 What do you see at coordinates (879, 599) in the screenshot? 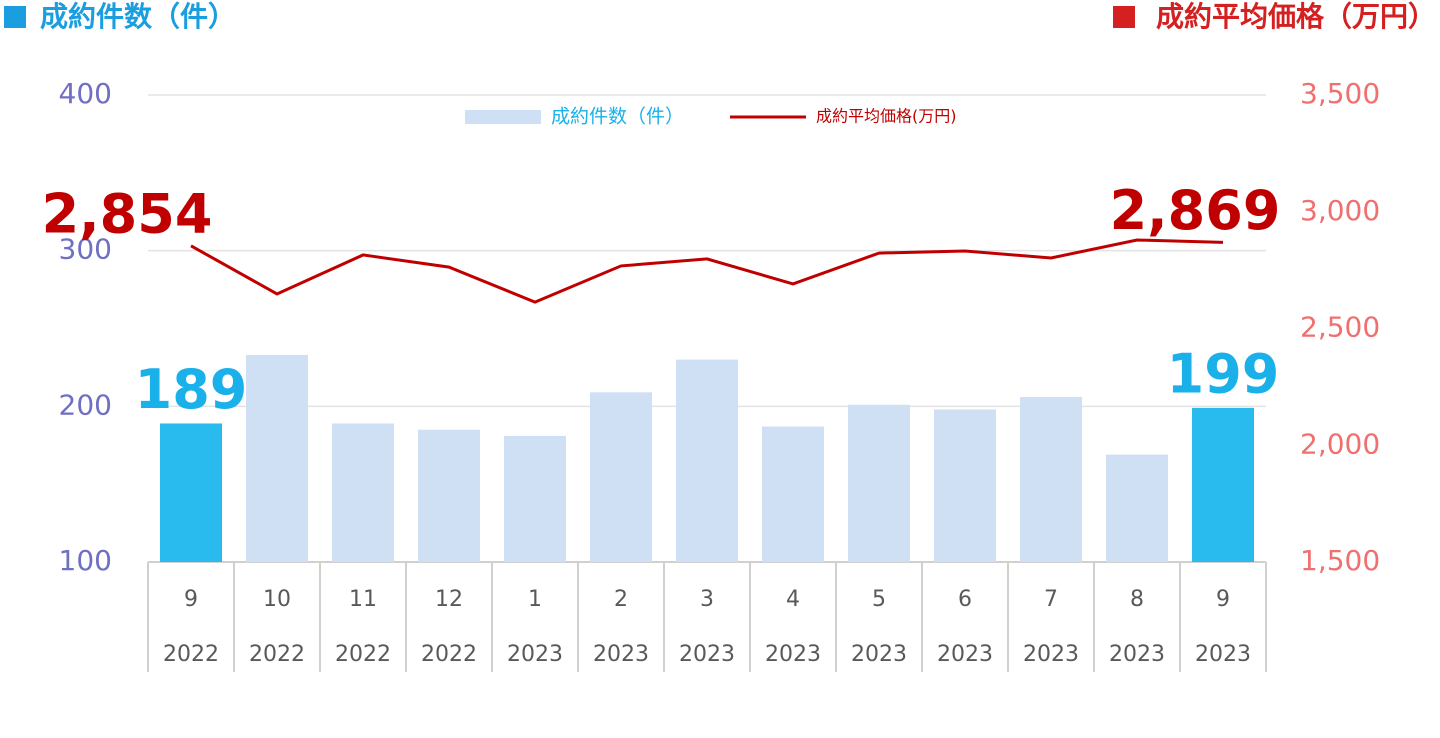
I see `x-tick-label: 5` at bounding box center [879, 599].